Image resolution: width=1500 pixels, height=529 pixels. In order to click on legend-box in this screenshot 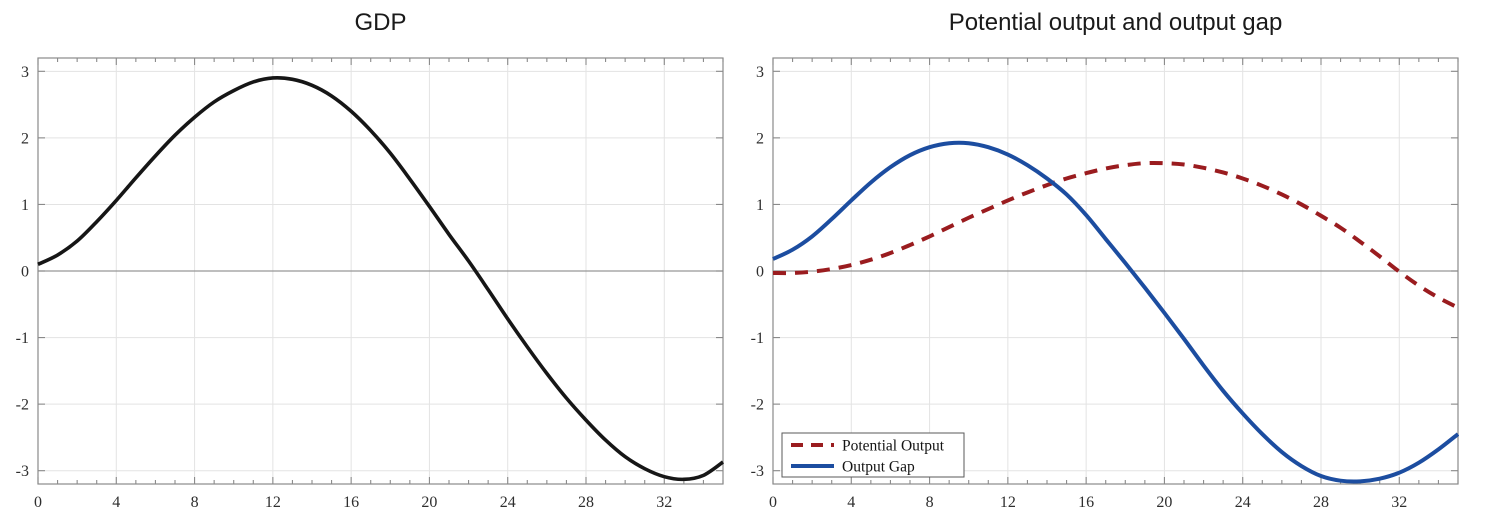, I will do `click(873, 455)`.